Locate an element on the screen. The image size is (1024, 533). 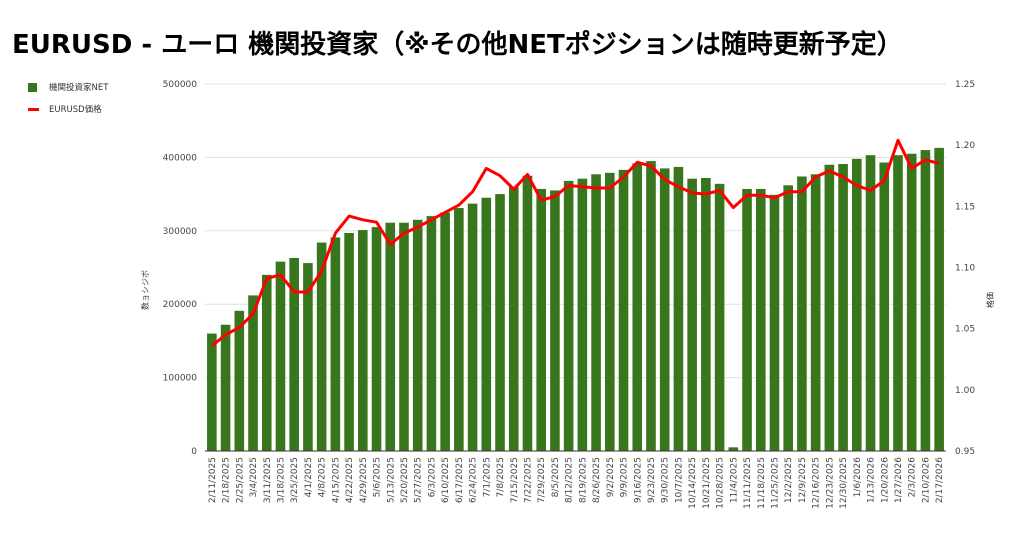
y-left-tick-label: 500000 is located at coordinates (180, 85).